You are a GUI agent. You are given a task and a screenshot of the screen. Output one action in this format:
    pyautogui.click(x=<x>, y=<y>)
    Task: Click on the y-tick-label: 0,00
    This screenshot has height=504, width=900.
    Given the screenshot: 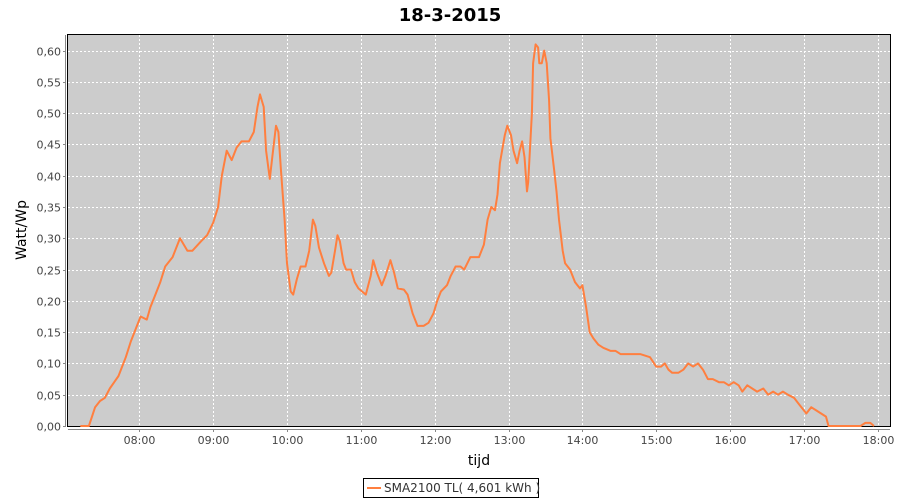 What is the action you would take?
    pyautogui.click(x=49, y=427)
    